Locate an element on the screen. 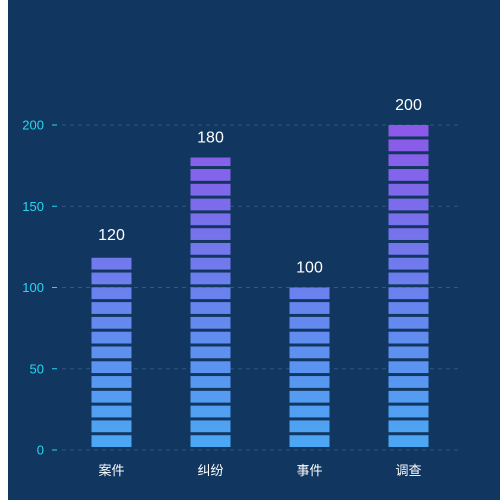  bar-segment-纠纷-9 is located at coordinates (210, 308).